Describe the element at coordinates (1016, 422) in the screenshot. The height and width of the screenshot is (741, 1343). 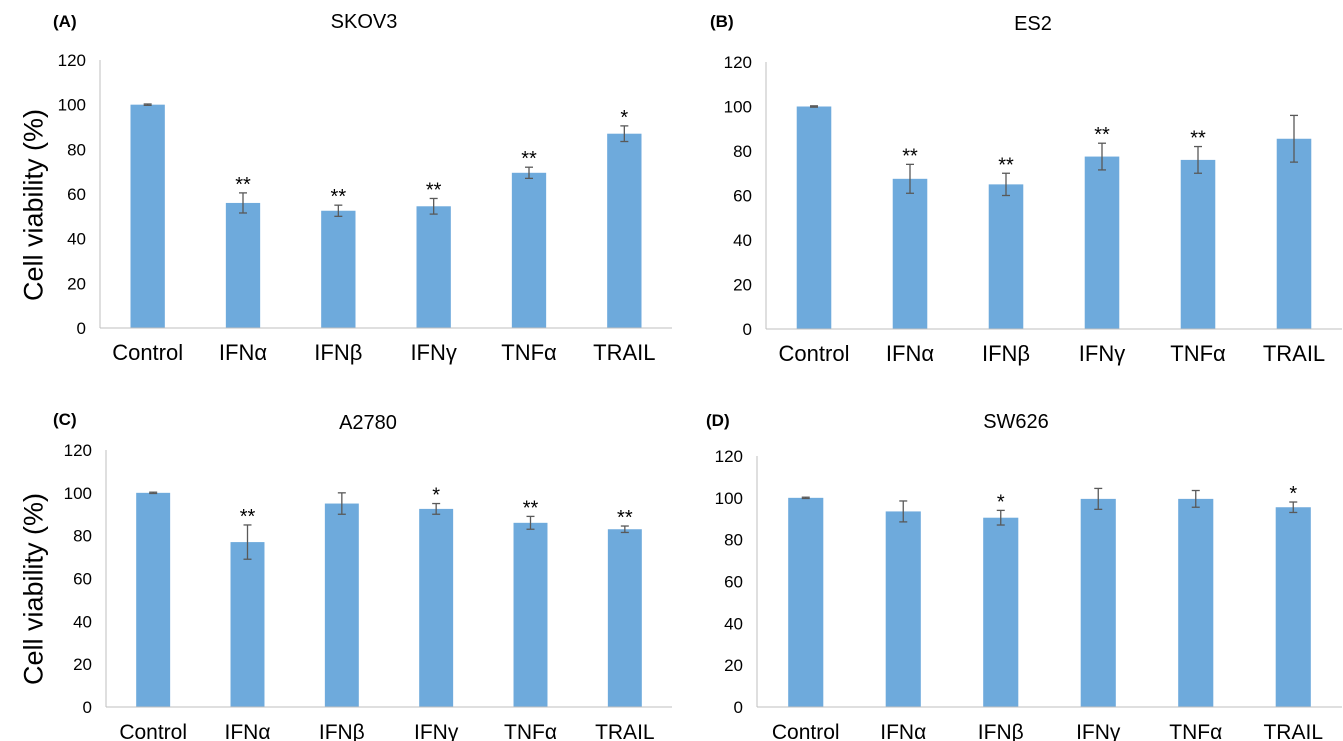
I see `chart-title: SW626` at that location.